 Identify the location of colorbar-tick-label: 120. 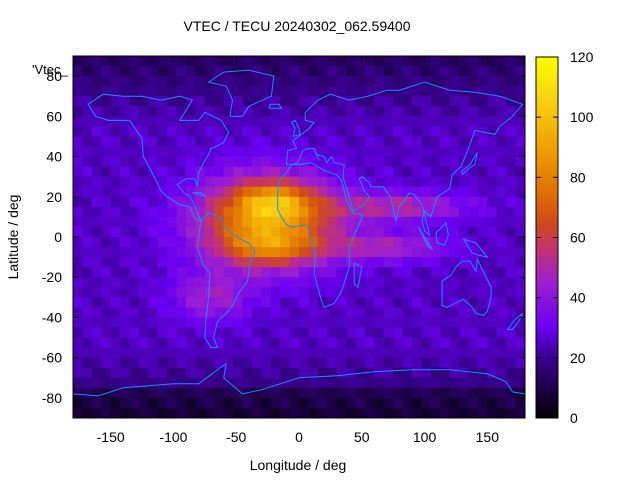
(582, 57).